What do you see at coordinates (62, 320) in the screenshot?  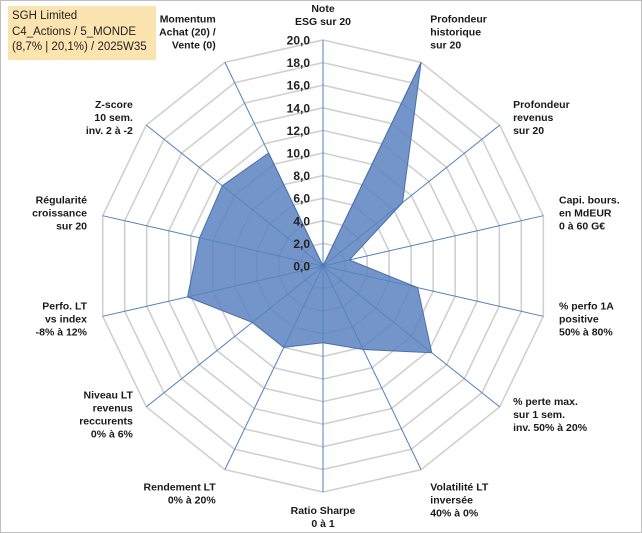 I see `axis-label: Perfo. LT vs index -8% à 12%` at bounding box center [62, 320].